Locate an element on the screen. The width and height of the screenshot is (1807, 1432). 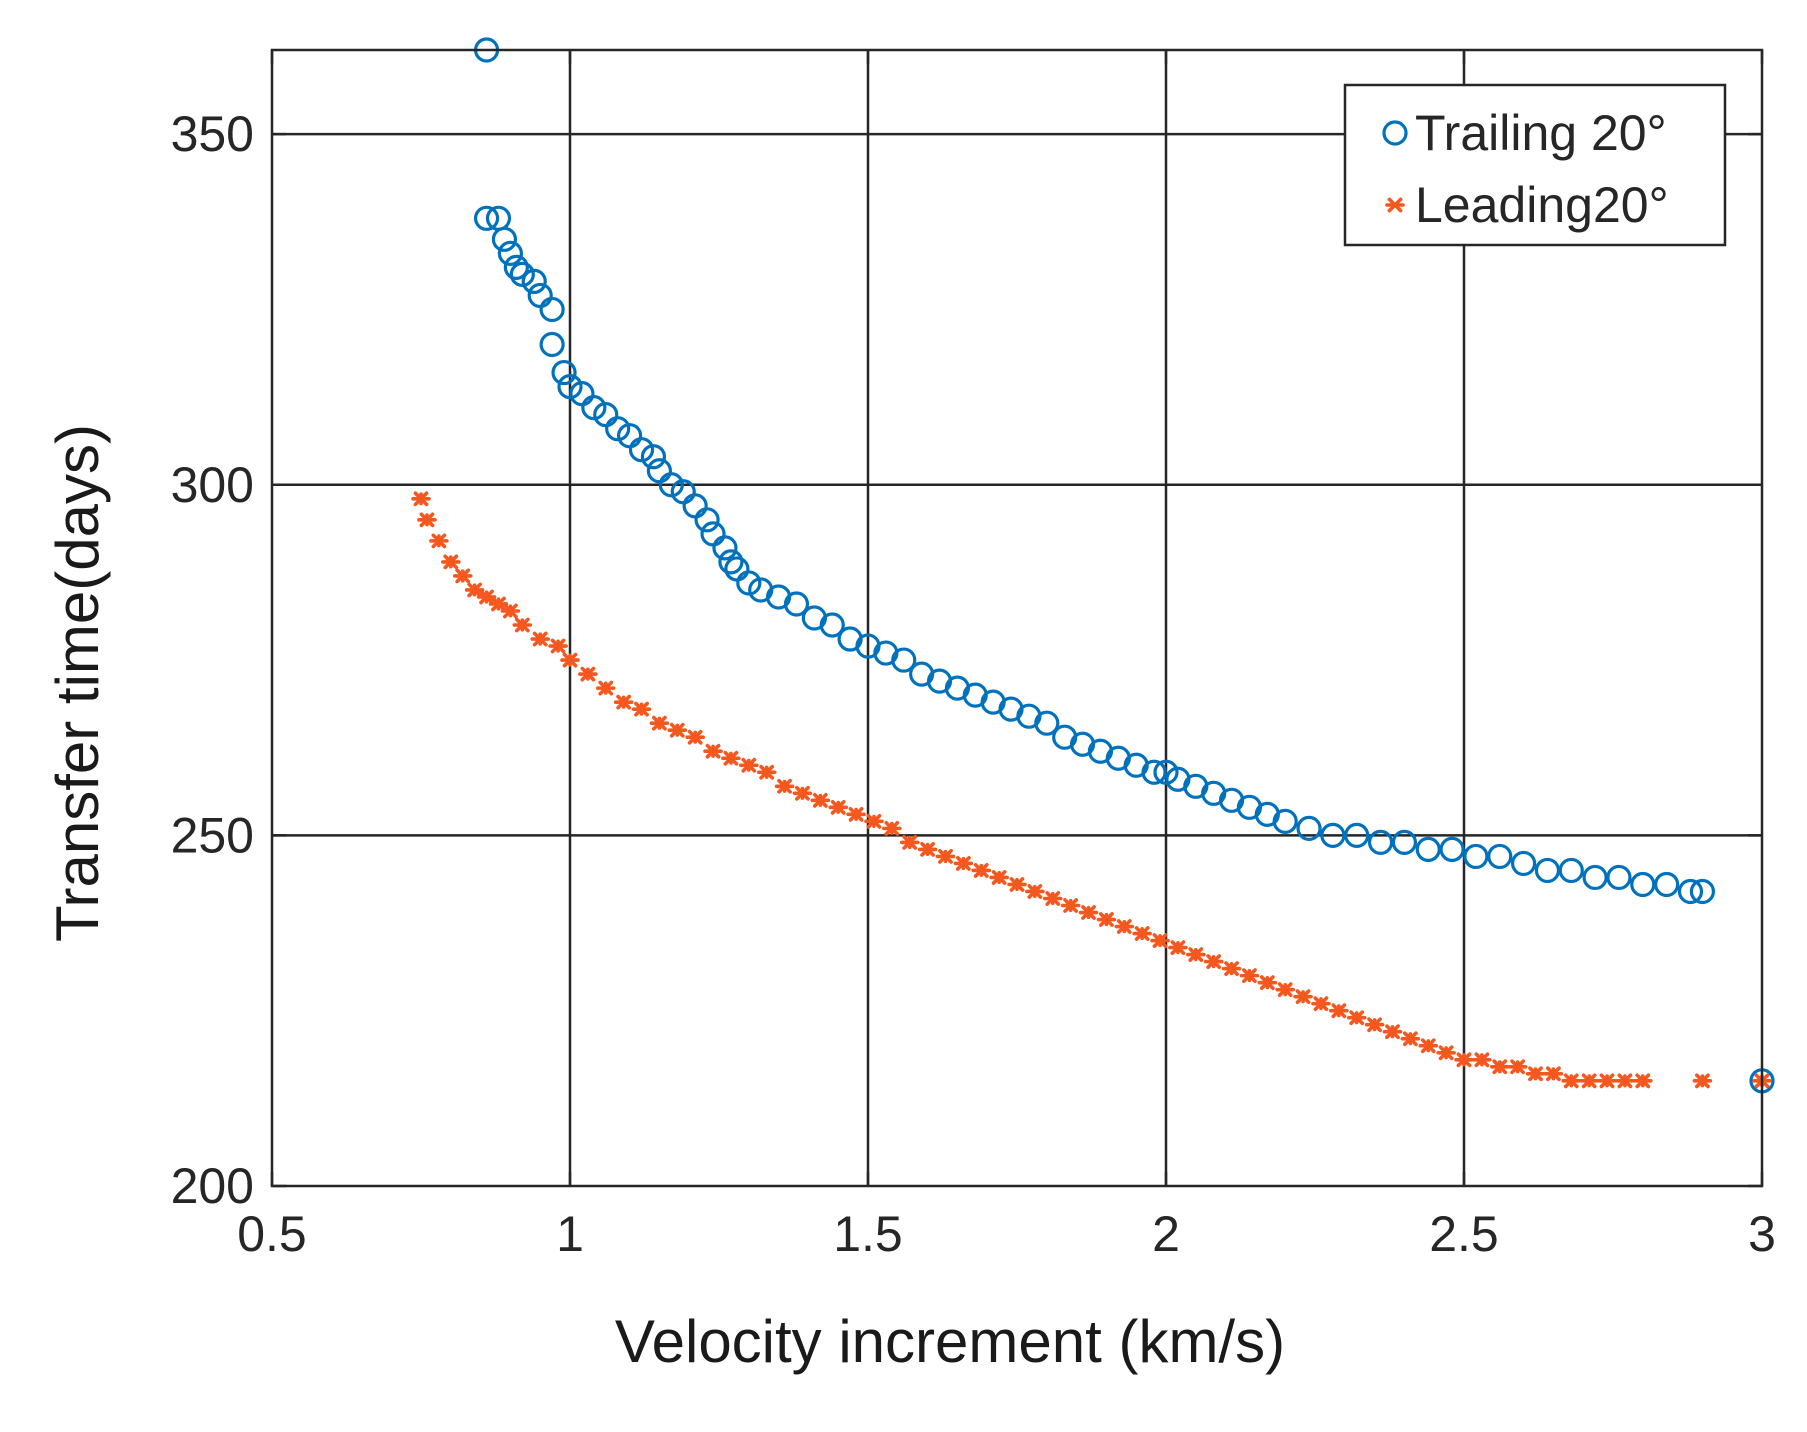
y-axis-title: Transfer time(days) is located at coordinates (77, 683).